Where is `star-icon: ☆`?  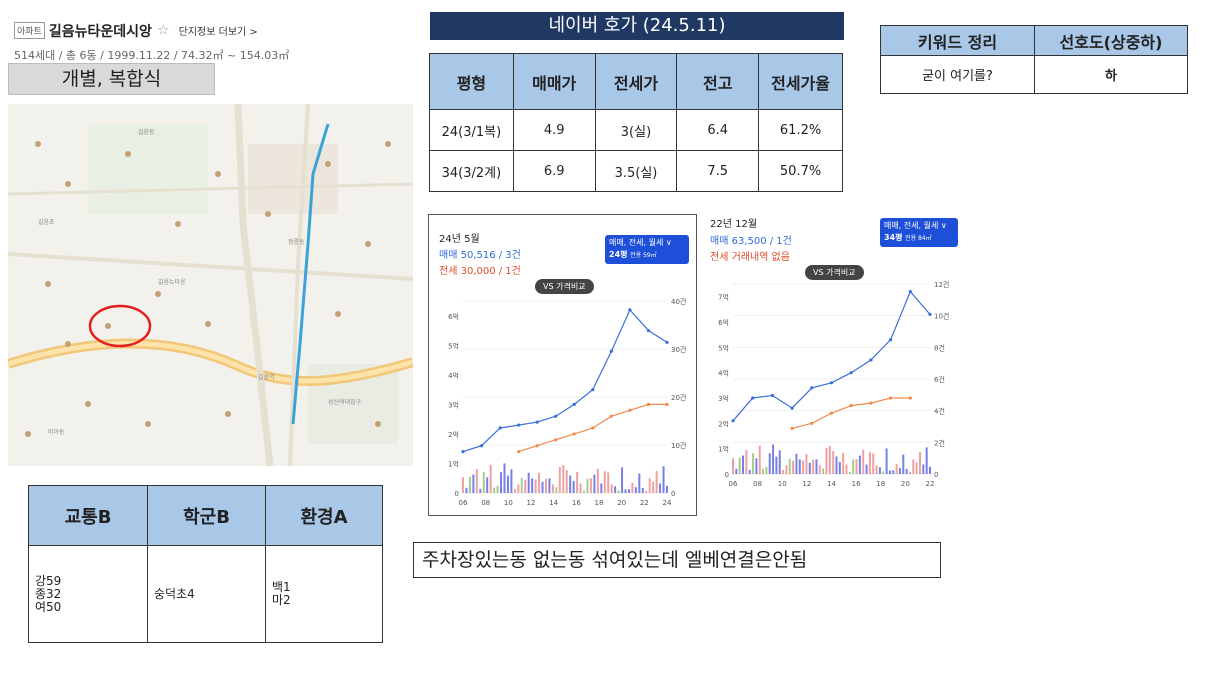 star-icon: ☆ is located at coordinates (163, 30).